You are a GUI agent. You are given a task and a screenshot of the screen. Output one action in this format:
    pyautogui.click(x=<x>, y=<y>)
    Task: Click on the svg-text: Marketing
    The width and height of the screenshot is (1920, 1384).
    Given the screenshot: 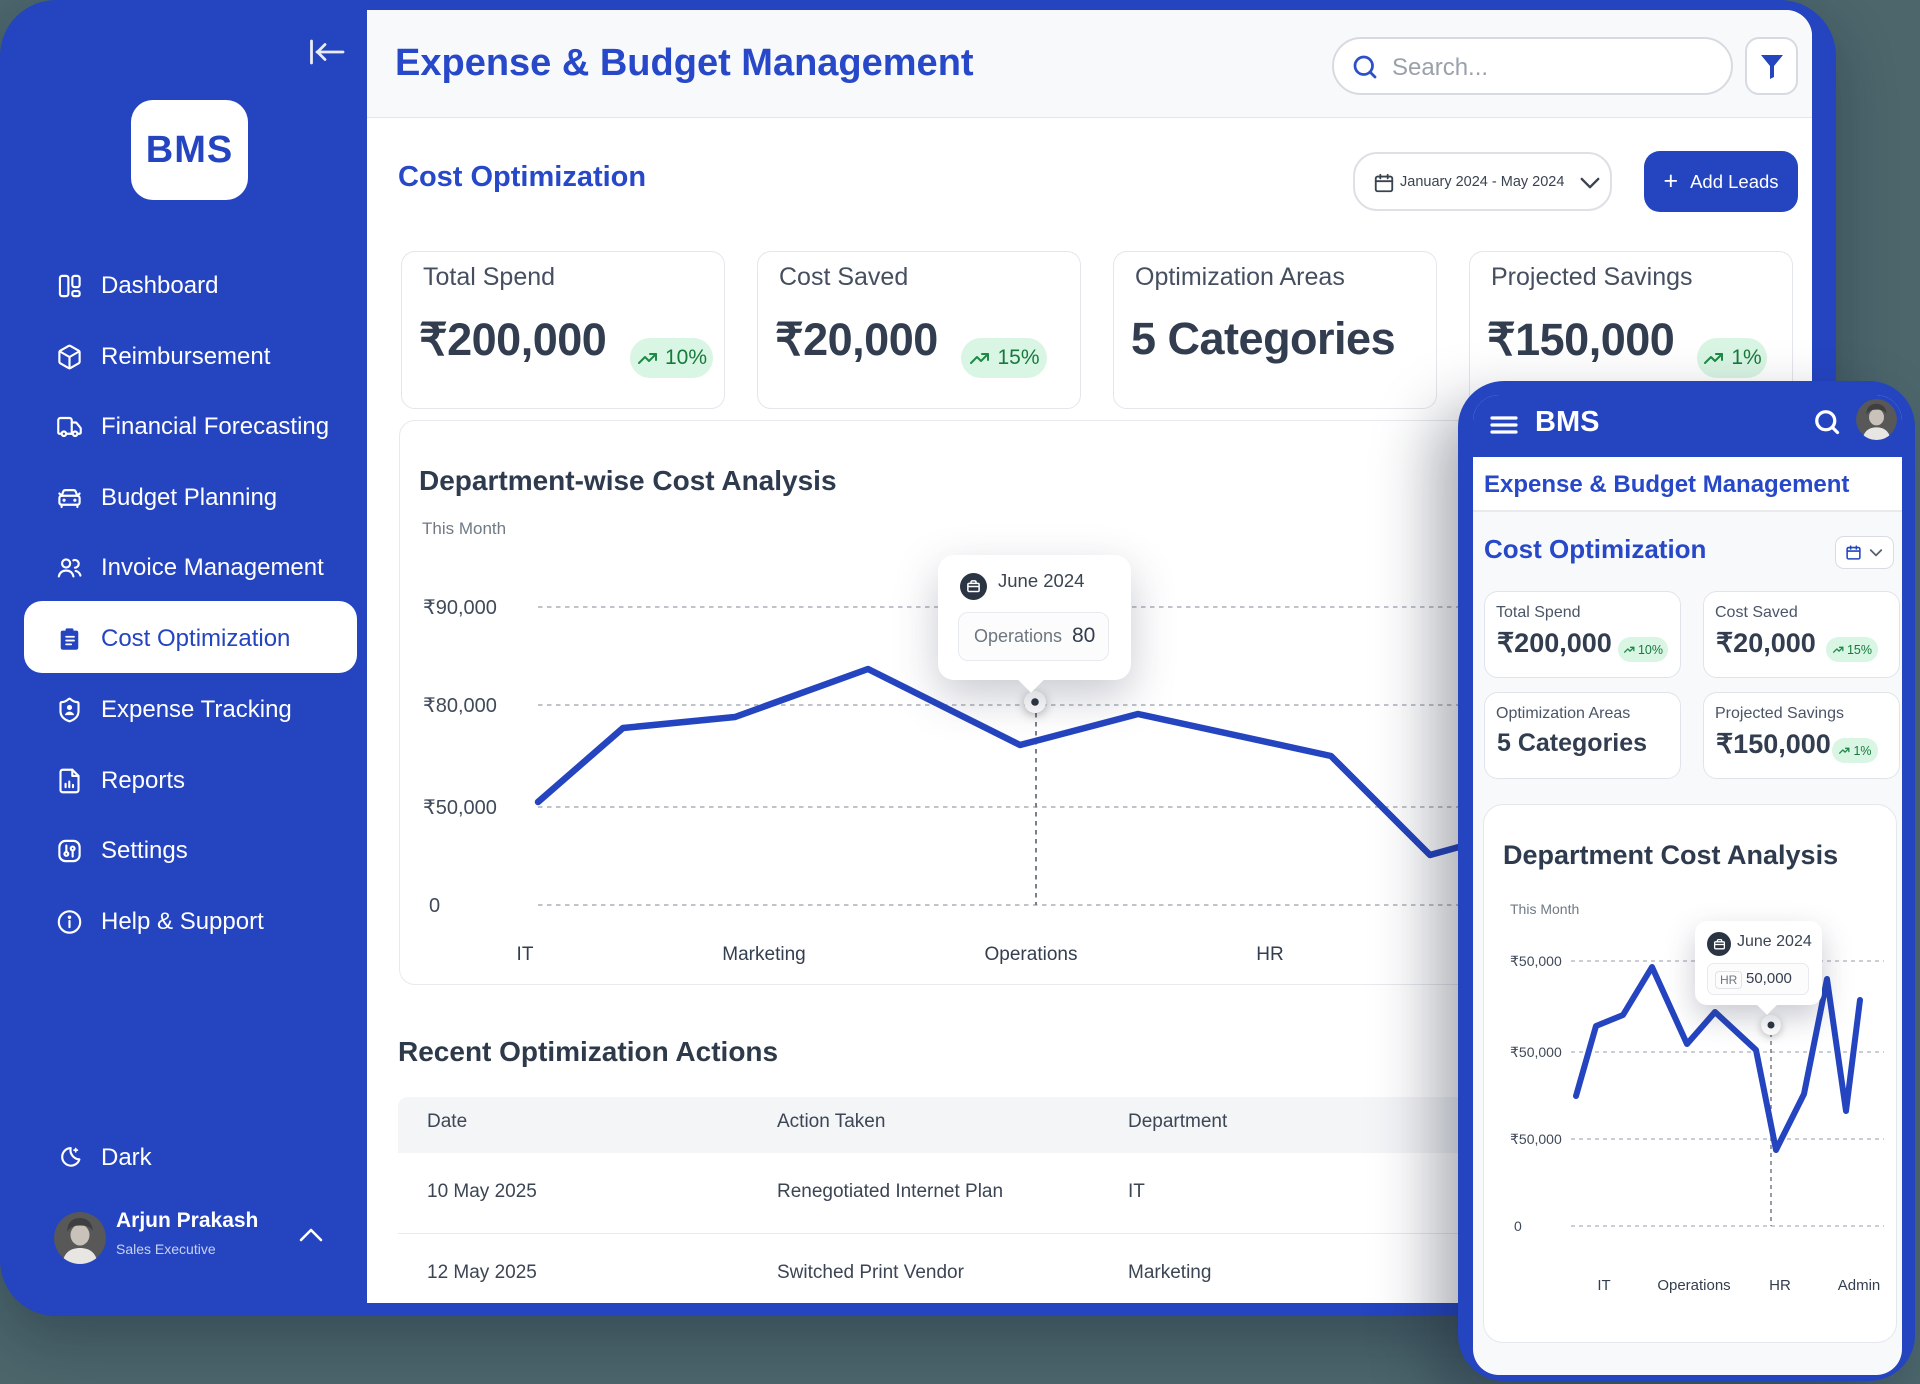 What is the action you would take?
    pyautogui.click(x=763, y=954)
    